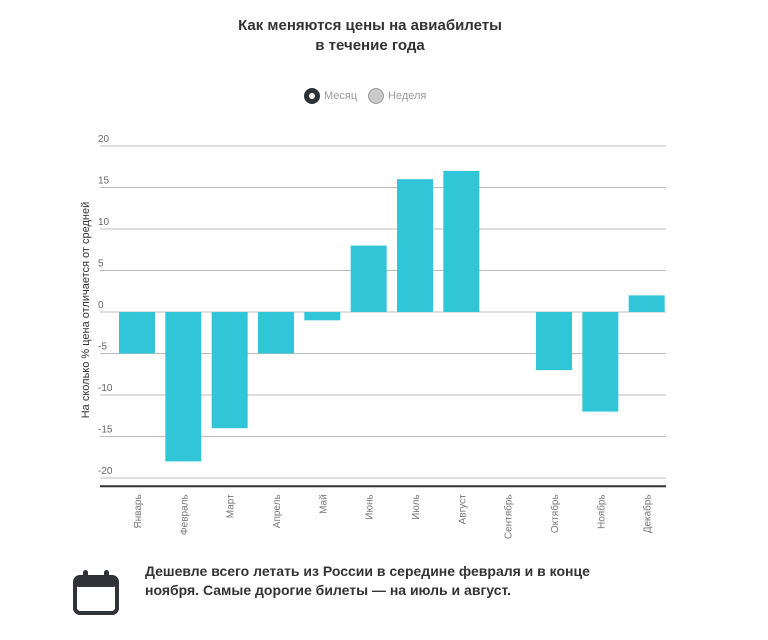 This screenshot has height=640, width=768. I want to click on x-tick-label: Февраль, so click(184, 514).